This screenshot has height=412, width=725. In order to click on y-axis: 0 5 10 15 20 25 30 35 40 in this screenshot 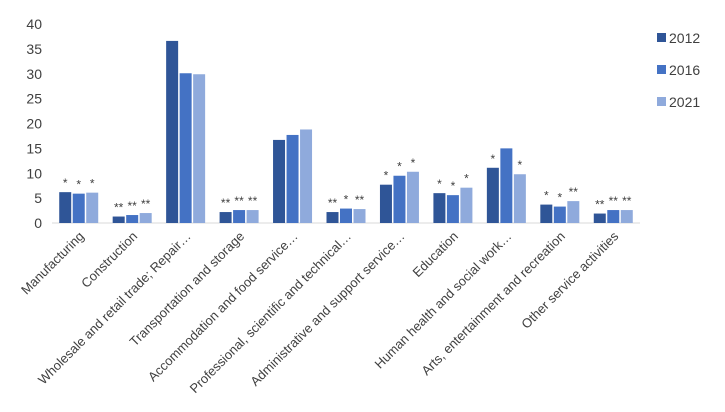, I will do `click(34, 123)`.